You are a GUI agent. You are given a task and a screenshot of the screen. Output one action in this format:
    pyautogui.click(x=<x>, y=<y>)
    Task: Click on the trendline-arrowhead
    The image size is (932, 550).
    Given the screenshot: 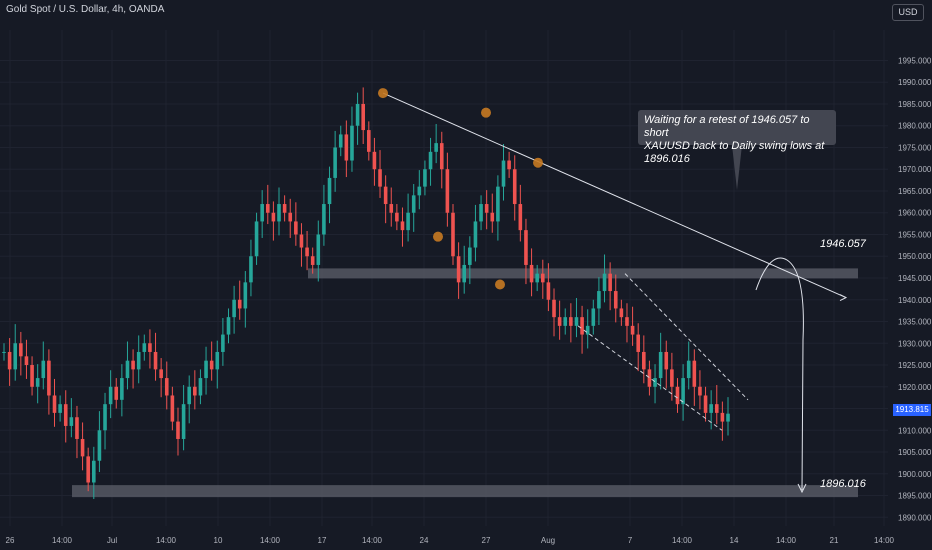 What is the action you would take?
    pyautogui.click(x=843, y=298)
    